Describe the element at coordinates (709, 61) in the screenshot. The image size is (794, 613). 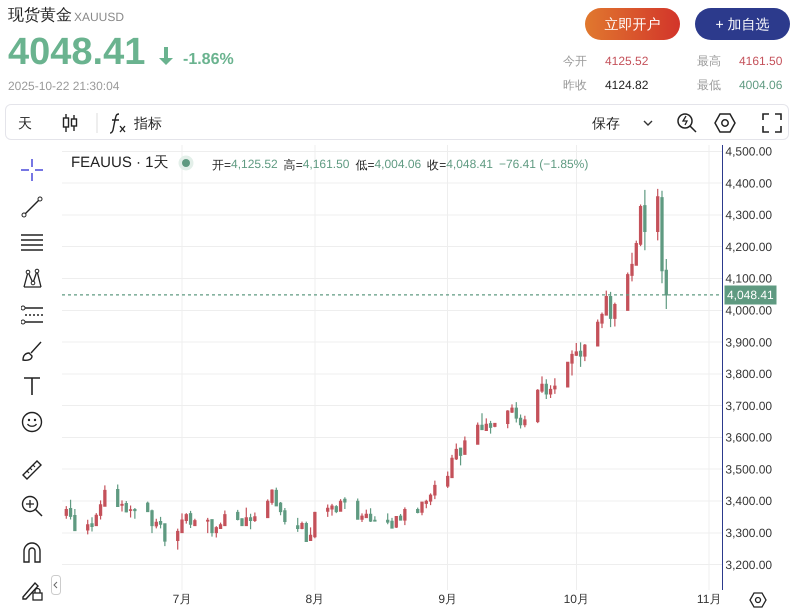
I see `text: 最高` at that location.